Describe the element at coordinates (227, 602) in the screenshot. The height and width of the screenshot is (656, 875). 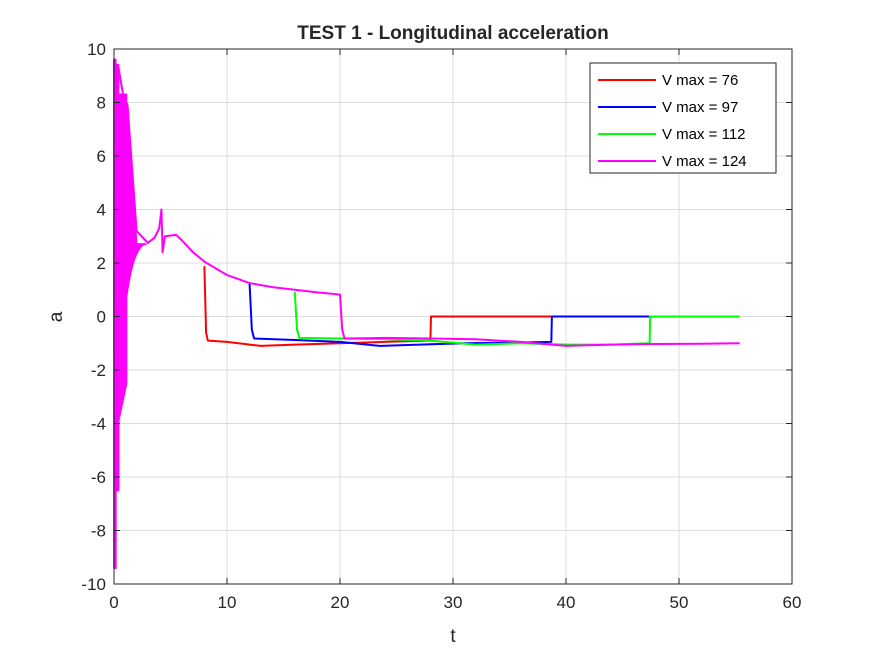
I see `x-tick-label-1: 10` at that location.